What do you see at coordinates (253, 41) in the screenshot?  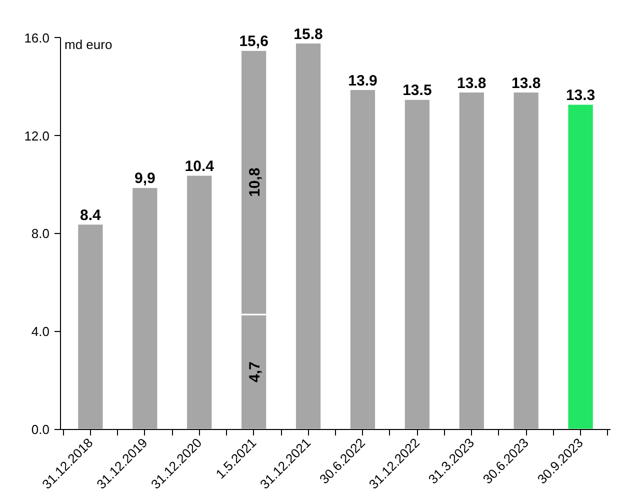 I see `total-label: 15,6` at bounding box center [253, 41].